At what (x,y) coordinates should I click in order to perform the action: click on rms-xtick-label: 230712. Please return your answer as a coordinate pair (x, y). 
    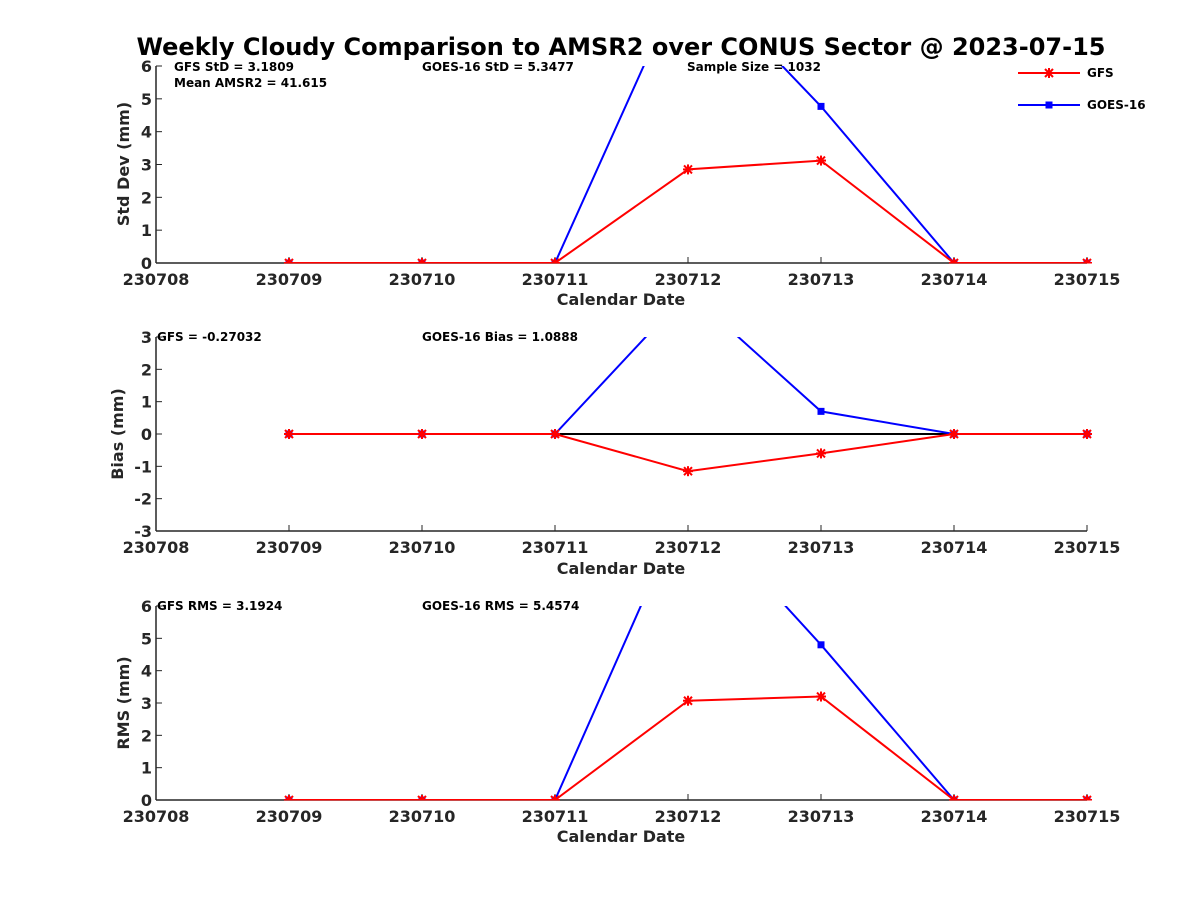
    Looking at the image, I should click on (688, 816).